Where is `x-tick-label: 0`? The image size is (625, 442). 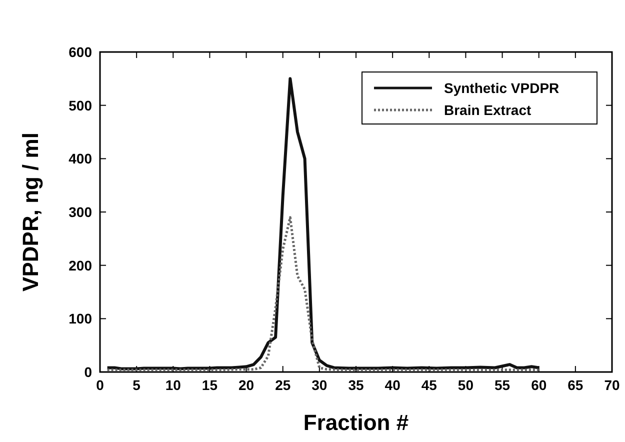 x-tick-label: 0 is located at coordinates (100, 385).